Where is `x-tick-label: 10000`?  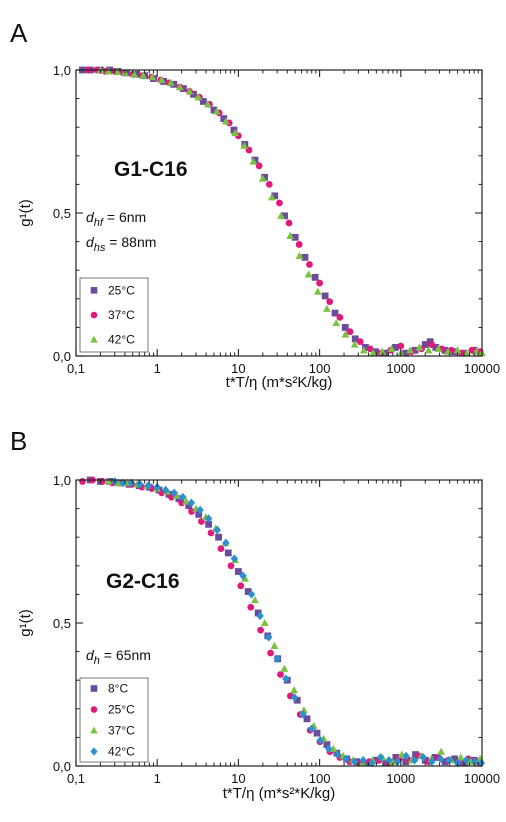 x-tick-label: 10000 is located at coordinates (482, 778).